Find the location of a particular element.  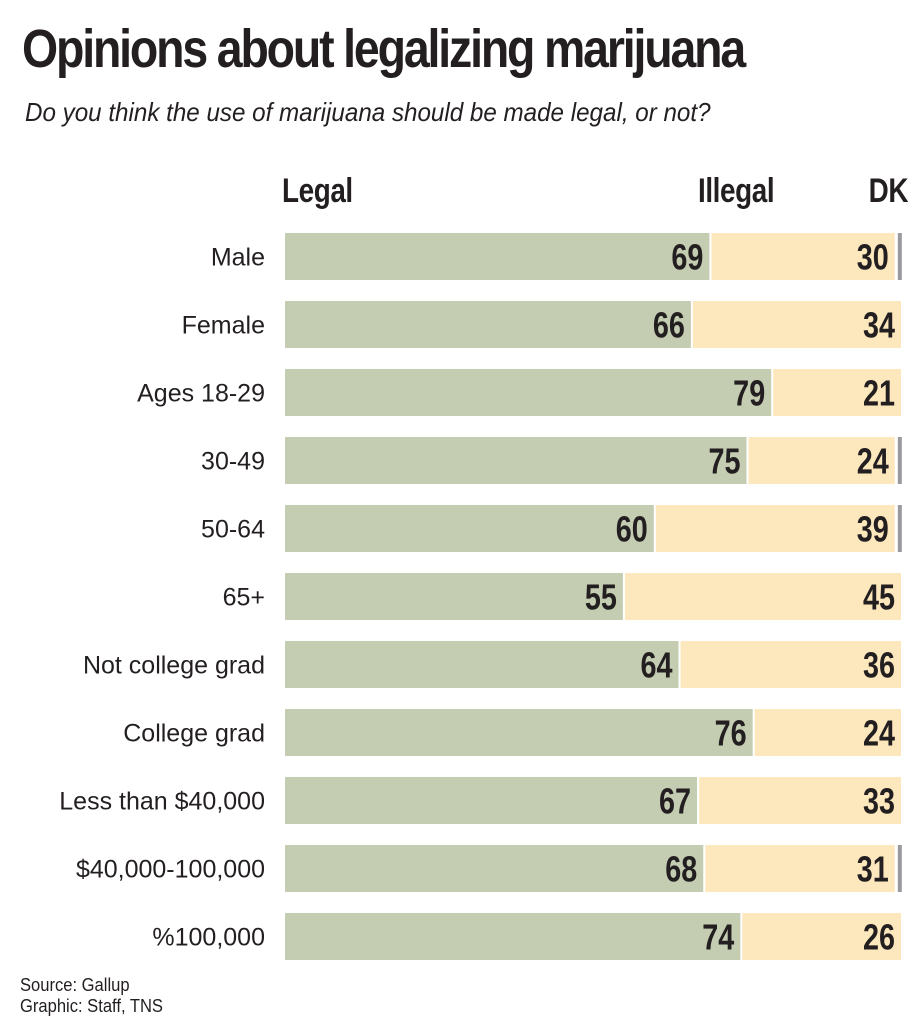

value-label-illegal: 39 is located at coordinates (873, 528).